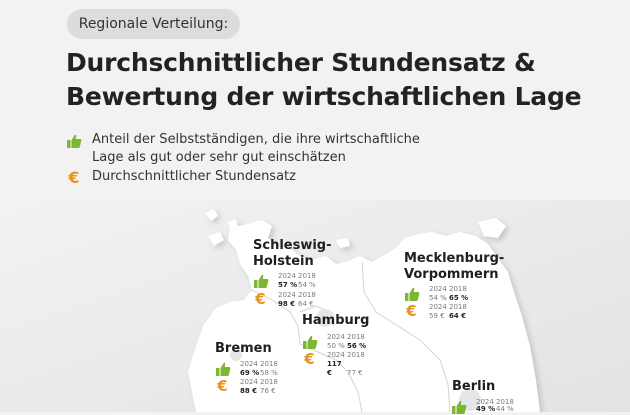  What do you see at coordinates (325, 318) in the screenshot?
I see `hamburg-area` at bounding box center [325, 318].